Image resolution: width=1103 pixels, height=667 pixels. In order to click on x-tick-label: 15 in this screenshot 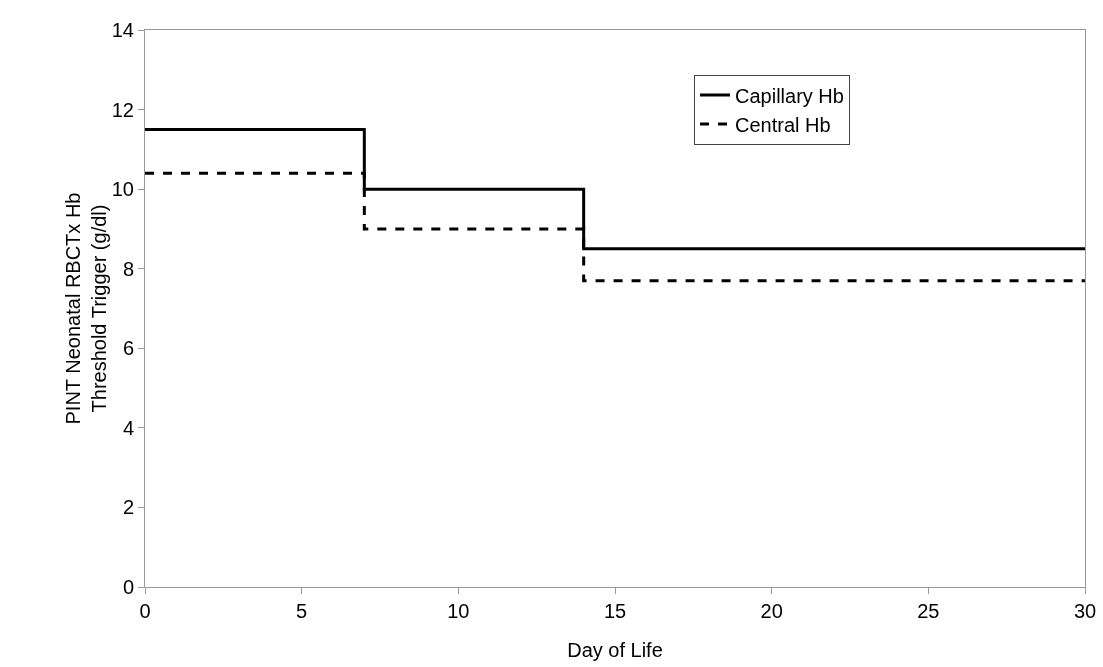, I will do `click(615, 611)`.